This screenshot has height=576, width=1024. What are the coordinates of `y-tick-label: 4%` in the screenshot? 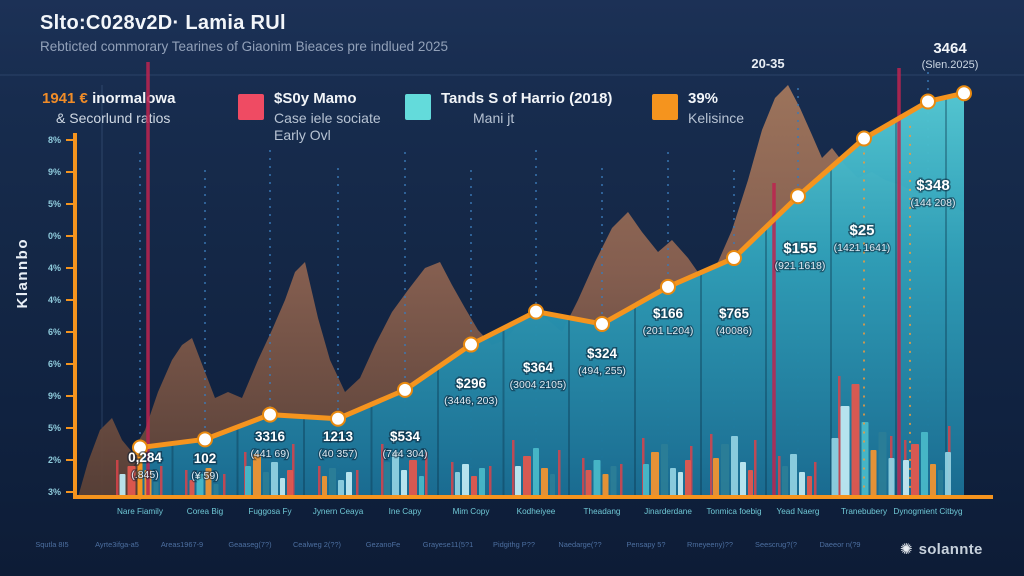 It's located at (54, 300).